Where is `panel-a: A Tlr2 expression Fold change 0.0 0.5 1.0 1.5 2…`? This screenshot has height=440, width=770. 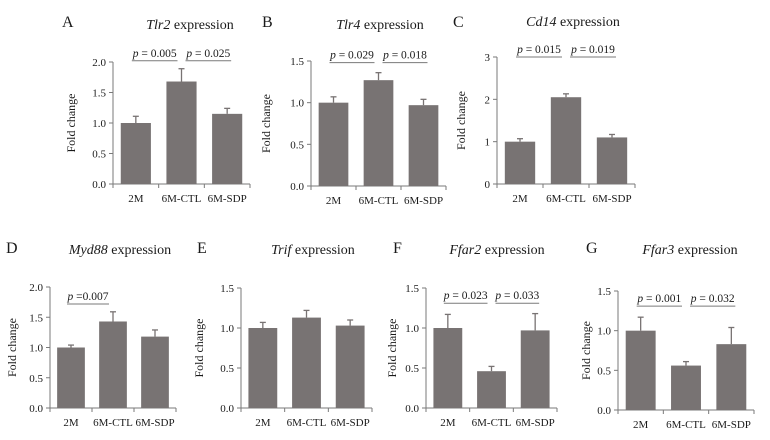 panel-a: A Tlr2 expression Fold change 0.0 0.5 1.0 1.5 2… is located at coordinates (156, 109).